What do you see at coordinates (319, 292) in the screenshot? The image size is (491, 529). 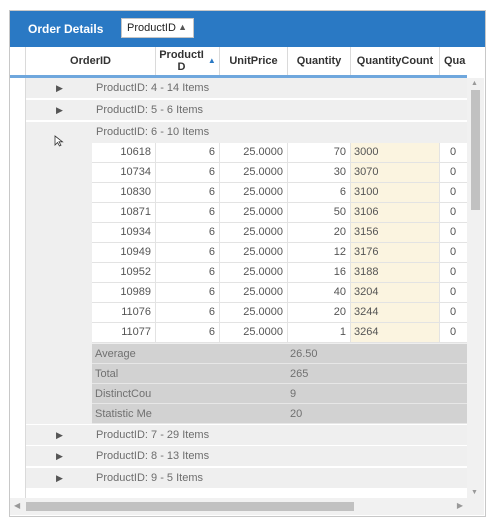 I see `cell-qty: 40` at bounding box center [319, 292].